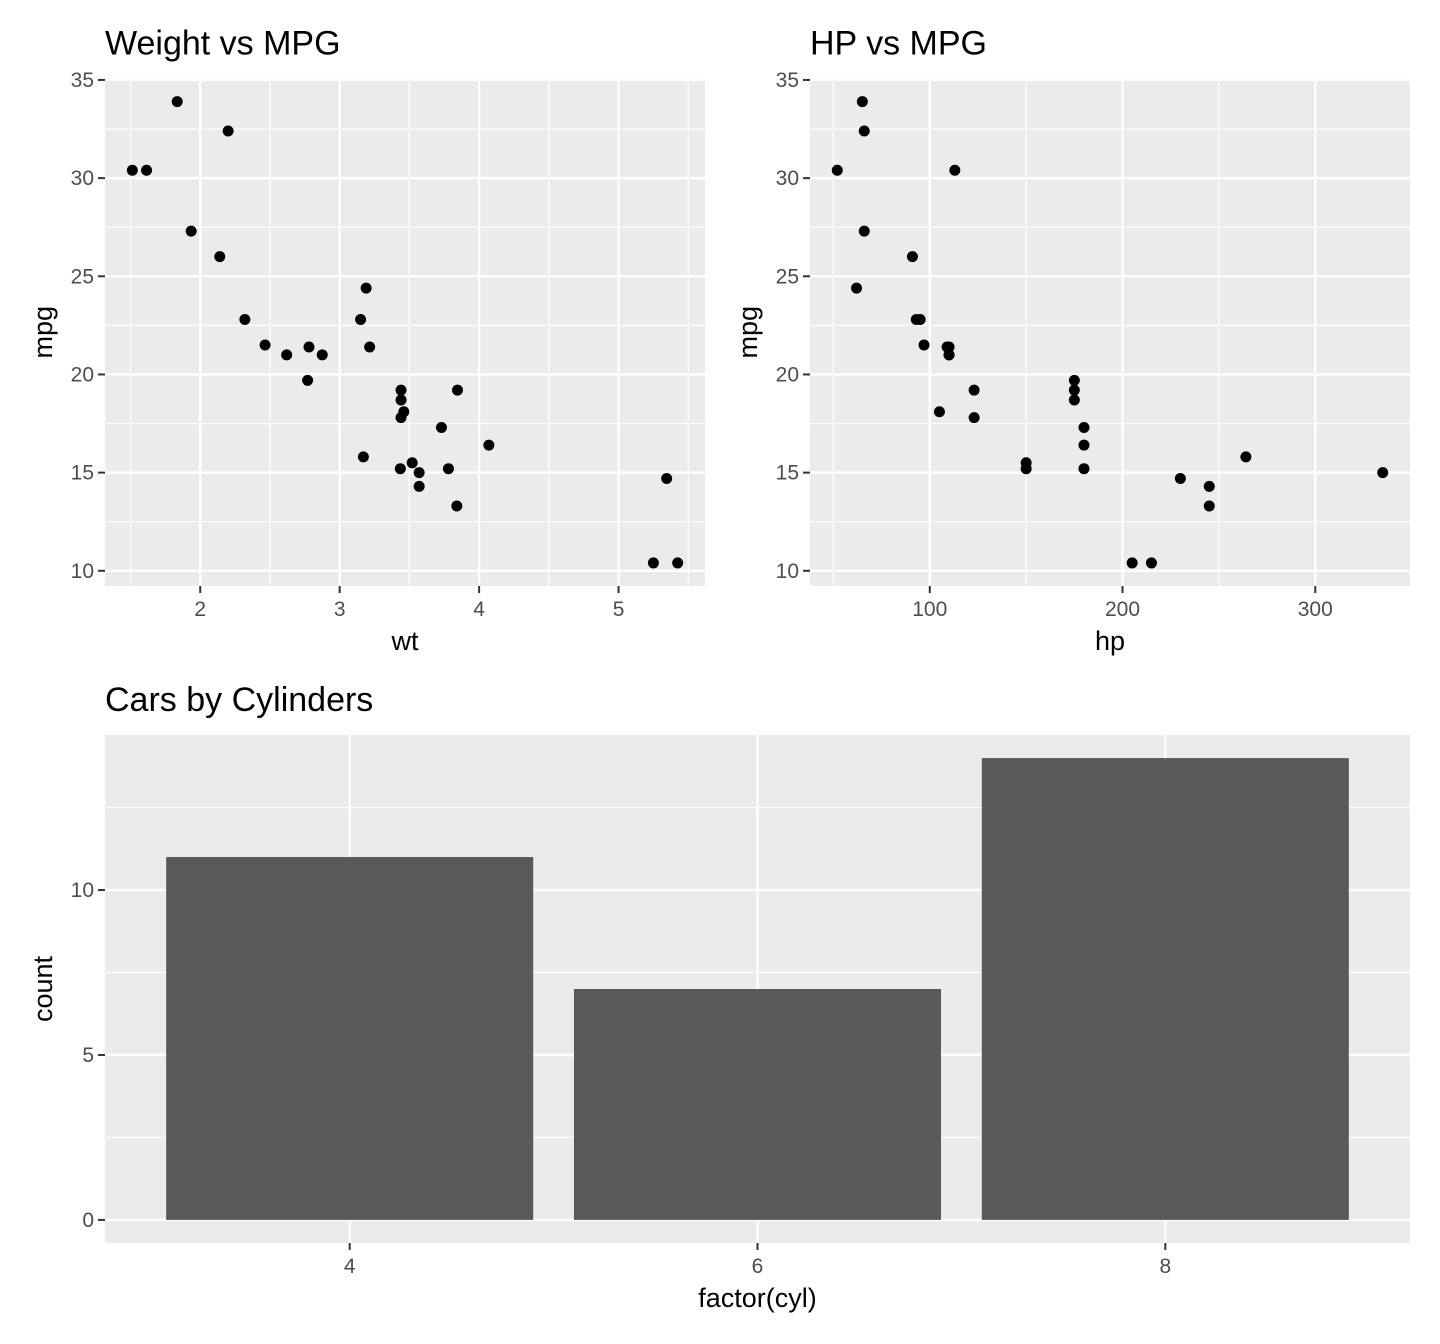  What do you see at coordinates (1110, 641) in the screenshot?
I see `x-axis-title: hp` at bounding box center [1110, 641].